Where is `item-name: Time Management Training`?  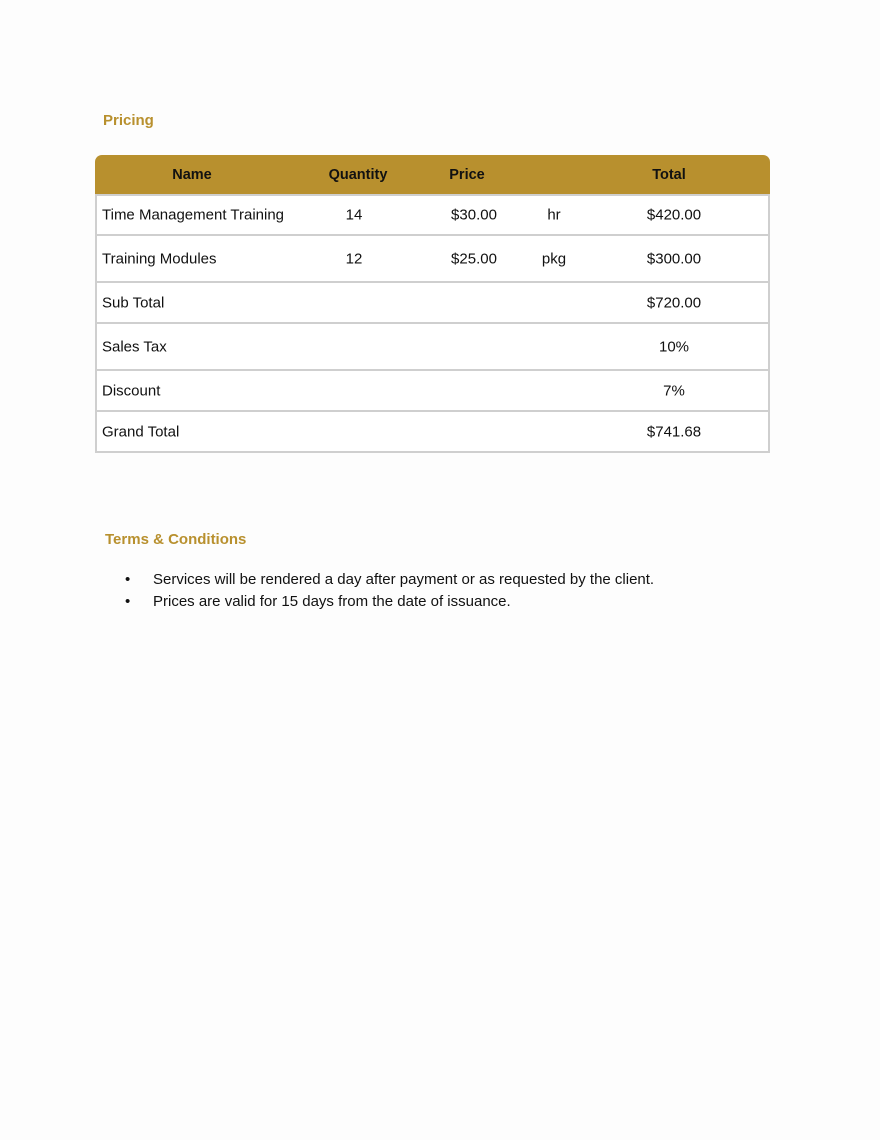 item-name: Time Management Training is located at coordinates (193, 215).